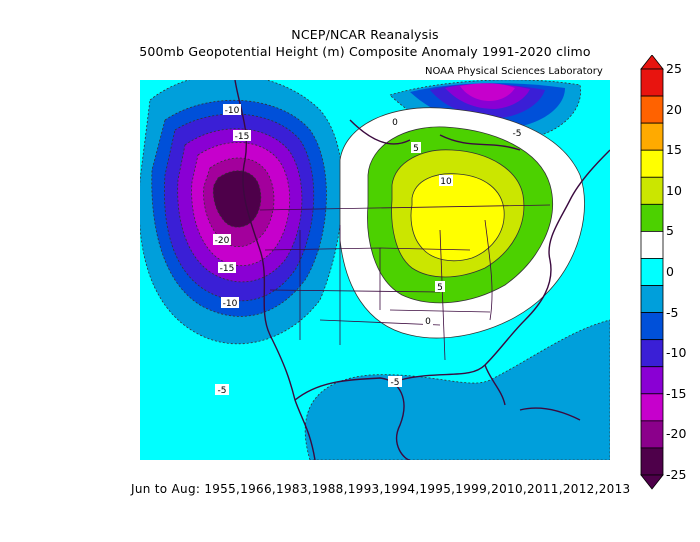 The width and height of the screenshot is (700, 542). Describe the element at coordinates (652, 62) in the screenshot. I see `colorbar-top-arrow` at that location.